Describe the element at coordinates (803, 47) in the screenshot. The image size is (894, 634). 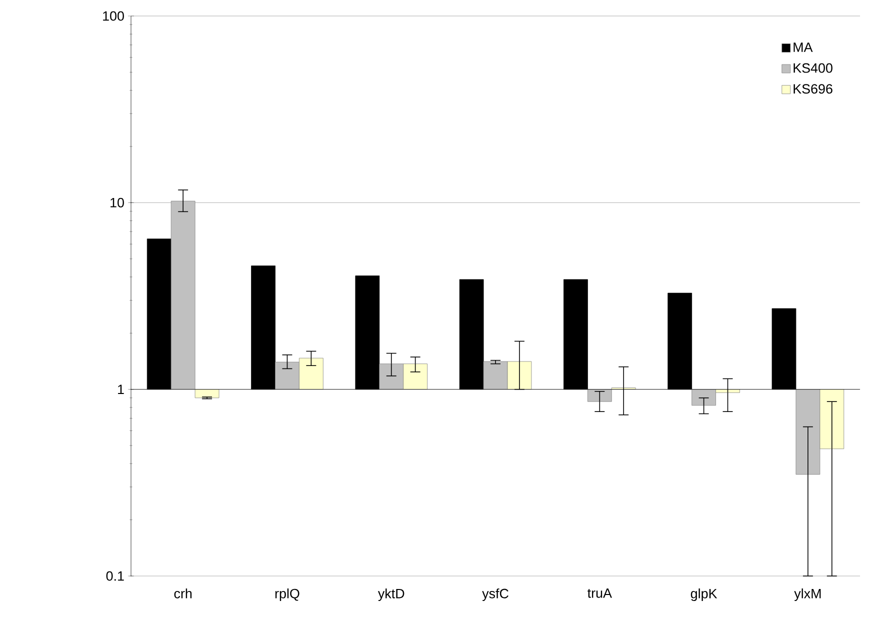
I see `legend-label: MA` at that location.